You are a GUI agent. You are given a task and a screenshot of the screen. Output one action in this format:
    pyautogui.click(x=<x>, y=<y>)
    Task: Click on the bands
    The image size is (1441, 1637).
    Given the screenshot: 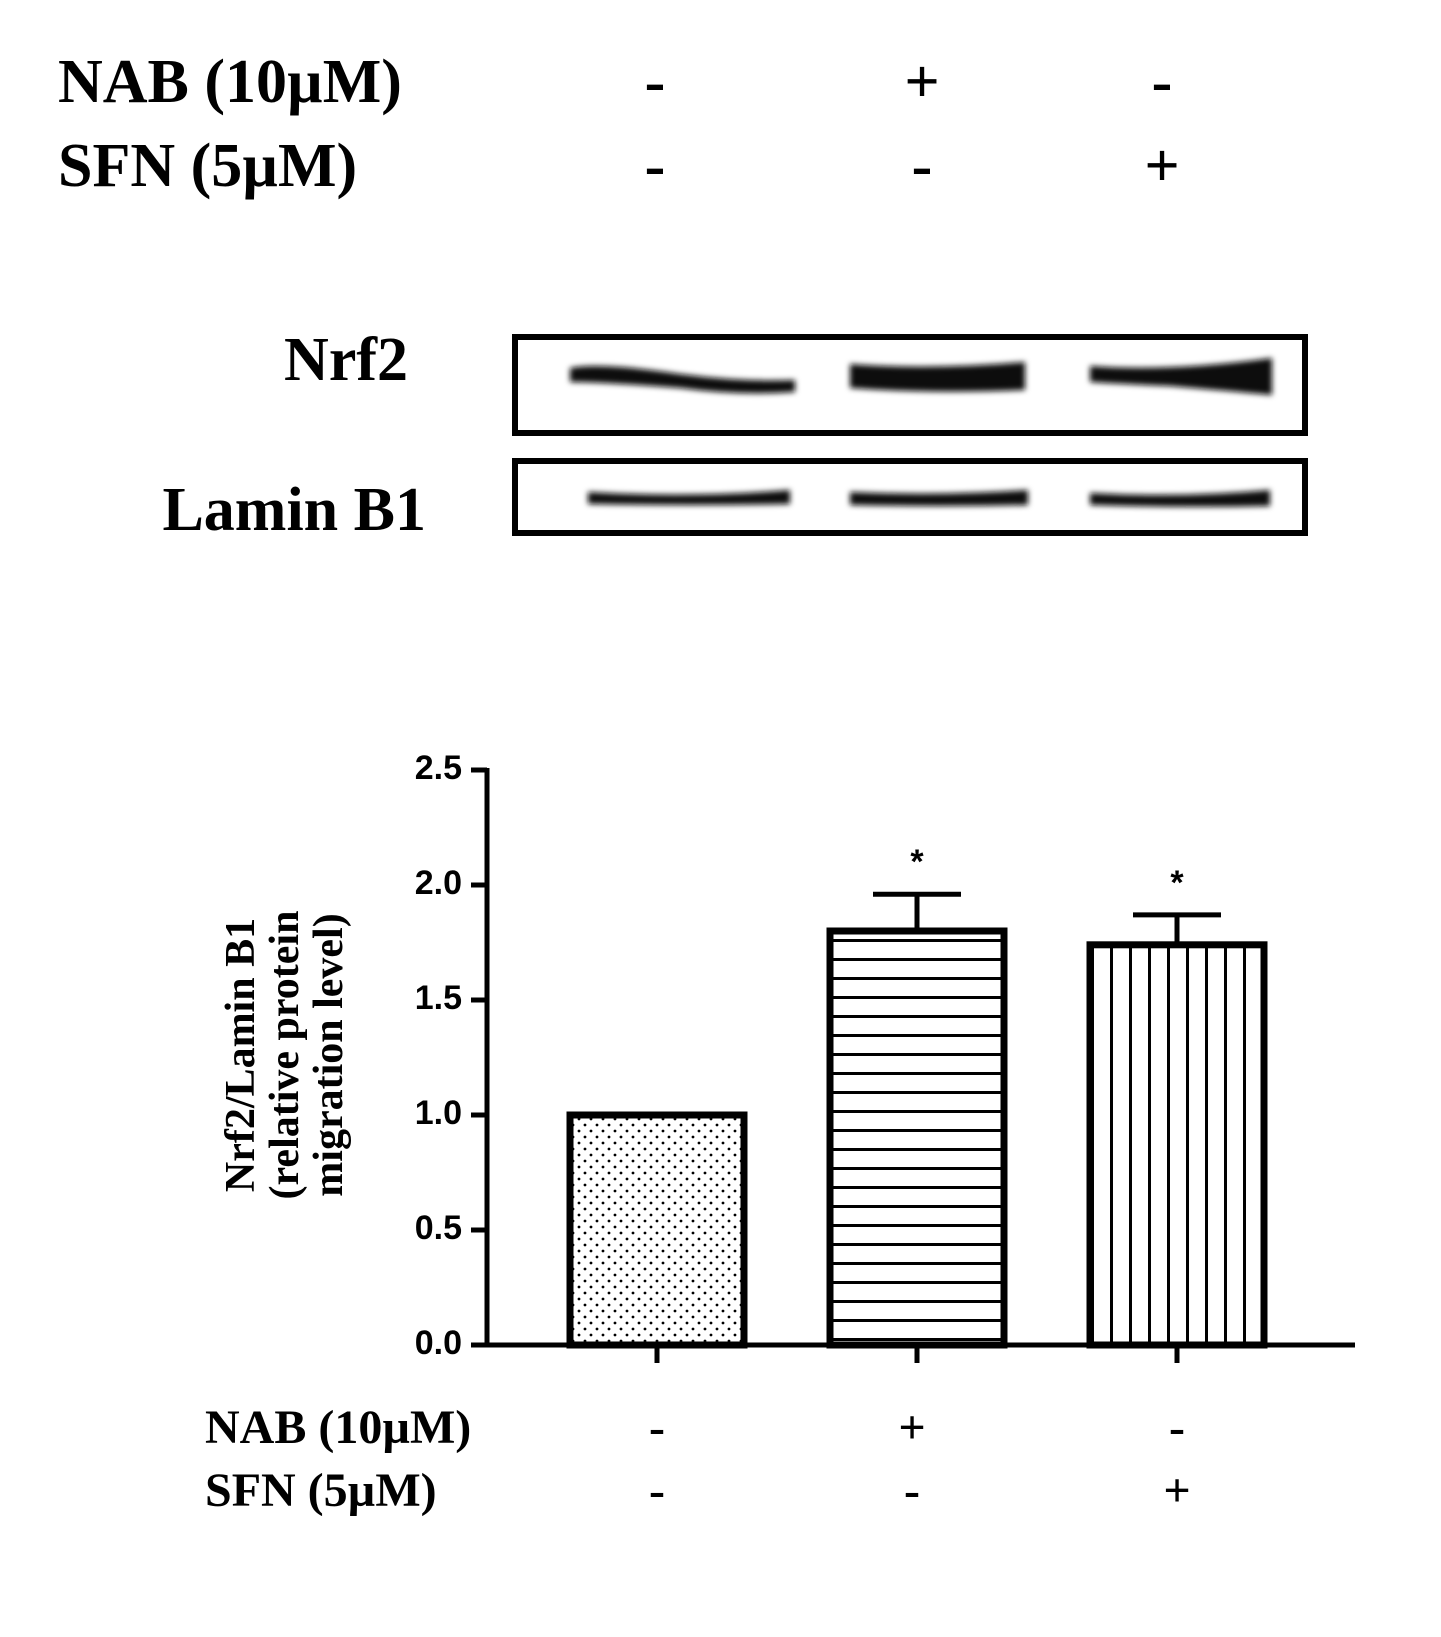 What is the action you would take?
    pyautogui.click(x=921, y=432)
    